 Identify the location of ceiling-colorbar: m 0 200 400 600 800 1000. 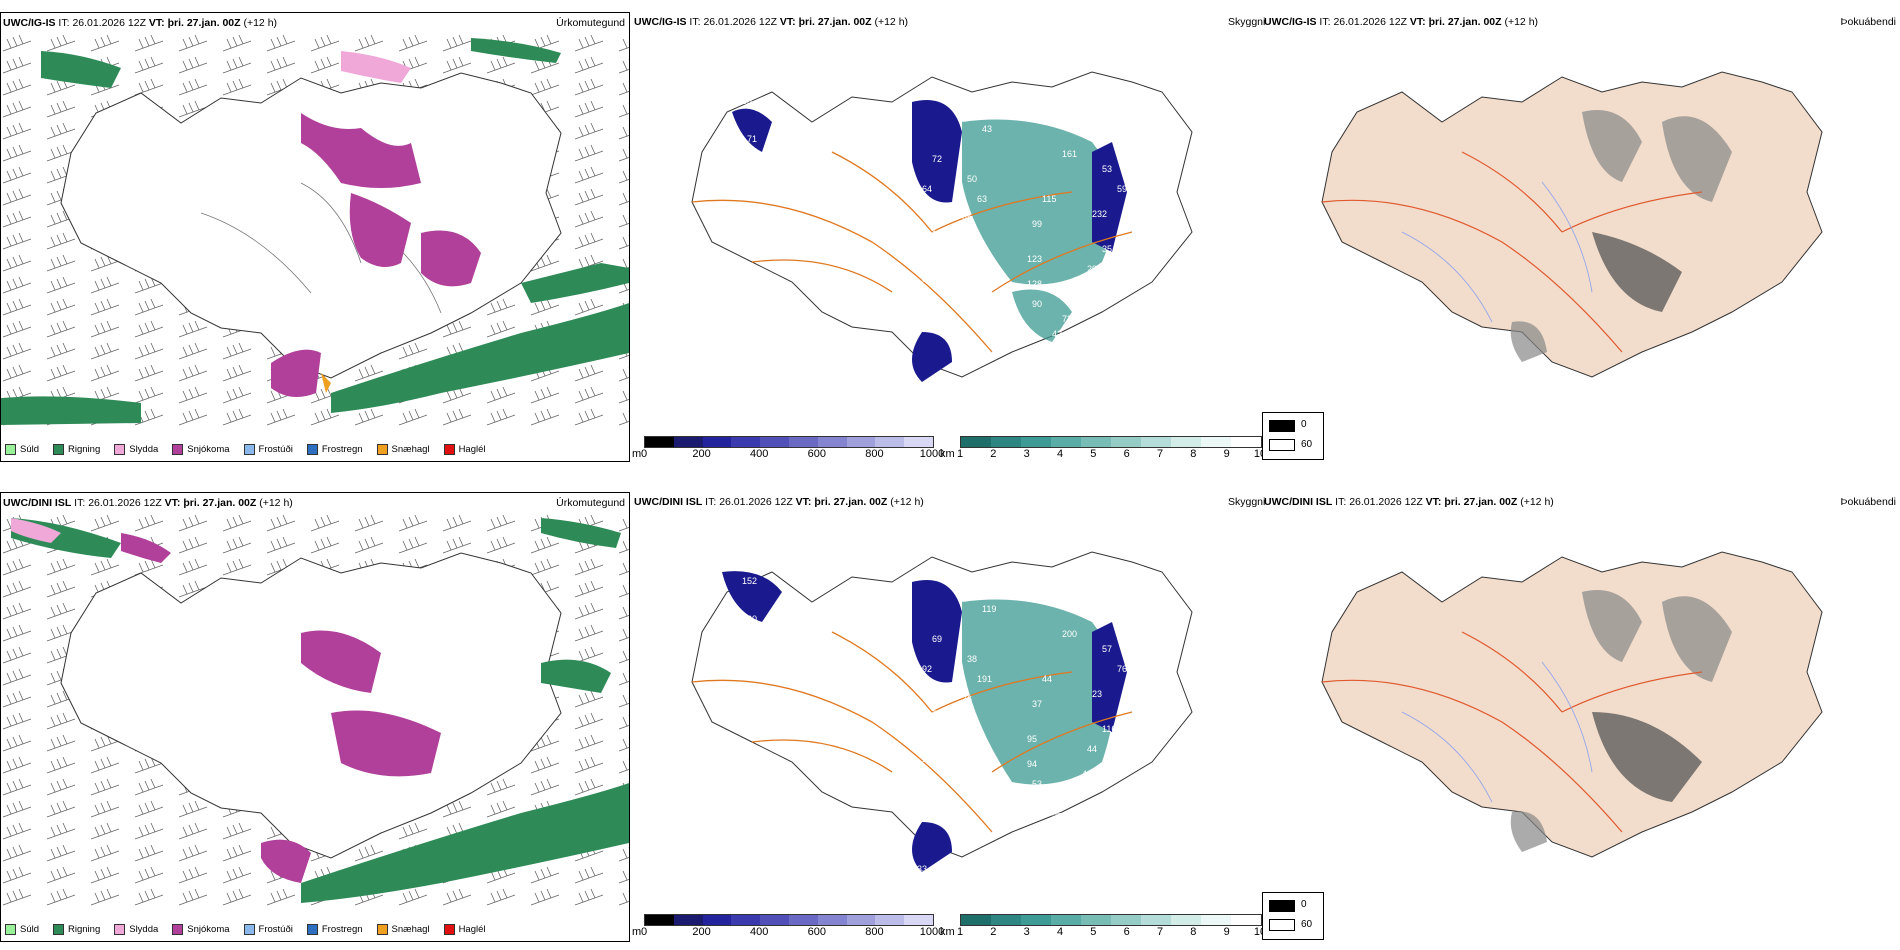
(788, 929).